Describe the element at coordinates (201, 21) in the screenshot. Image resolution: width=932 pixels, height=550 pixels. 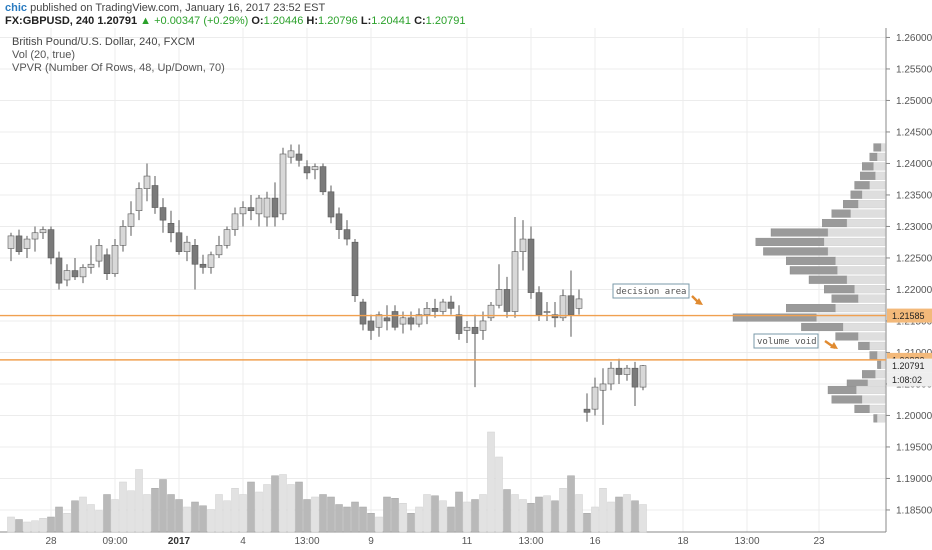
I see `price-change: +0.00347 (+0.29%)` at that location.